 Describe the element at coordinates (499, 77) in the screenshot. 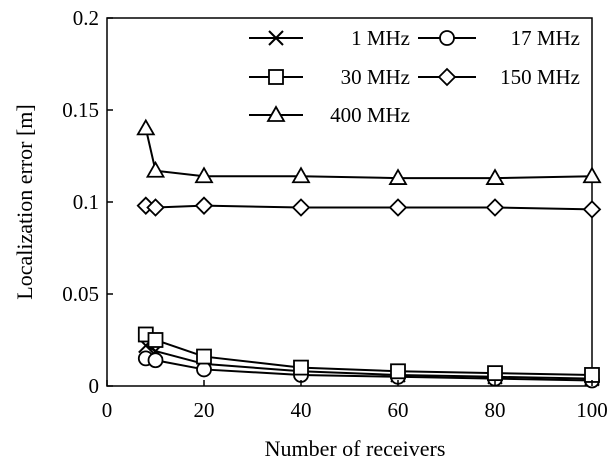

I see `legend-item: 150 MHz` at that location.